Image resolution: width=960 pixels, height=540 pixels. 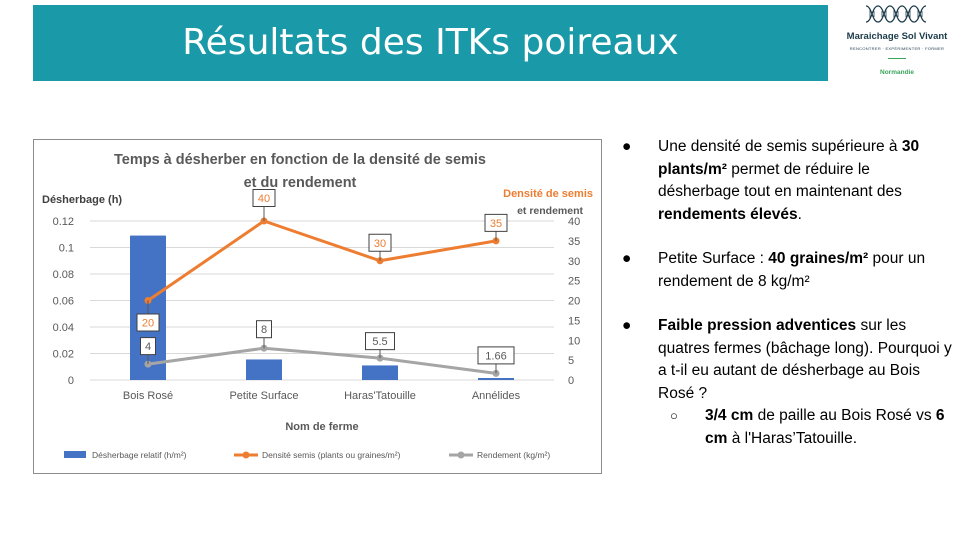 I want to click on y-right-tick-label: 0, so click(x=571, y=381).